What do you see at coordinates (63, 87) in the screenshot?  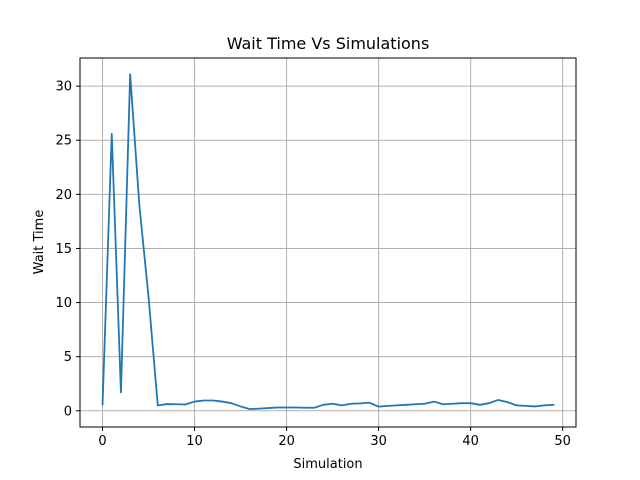 I see `y-tick-label: 30` at bounding box center [63, 87].